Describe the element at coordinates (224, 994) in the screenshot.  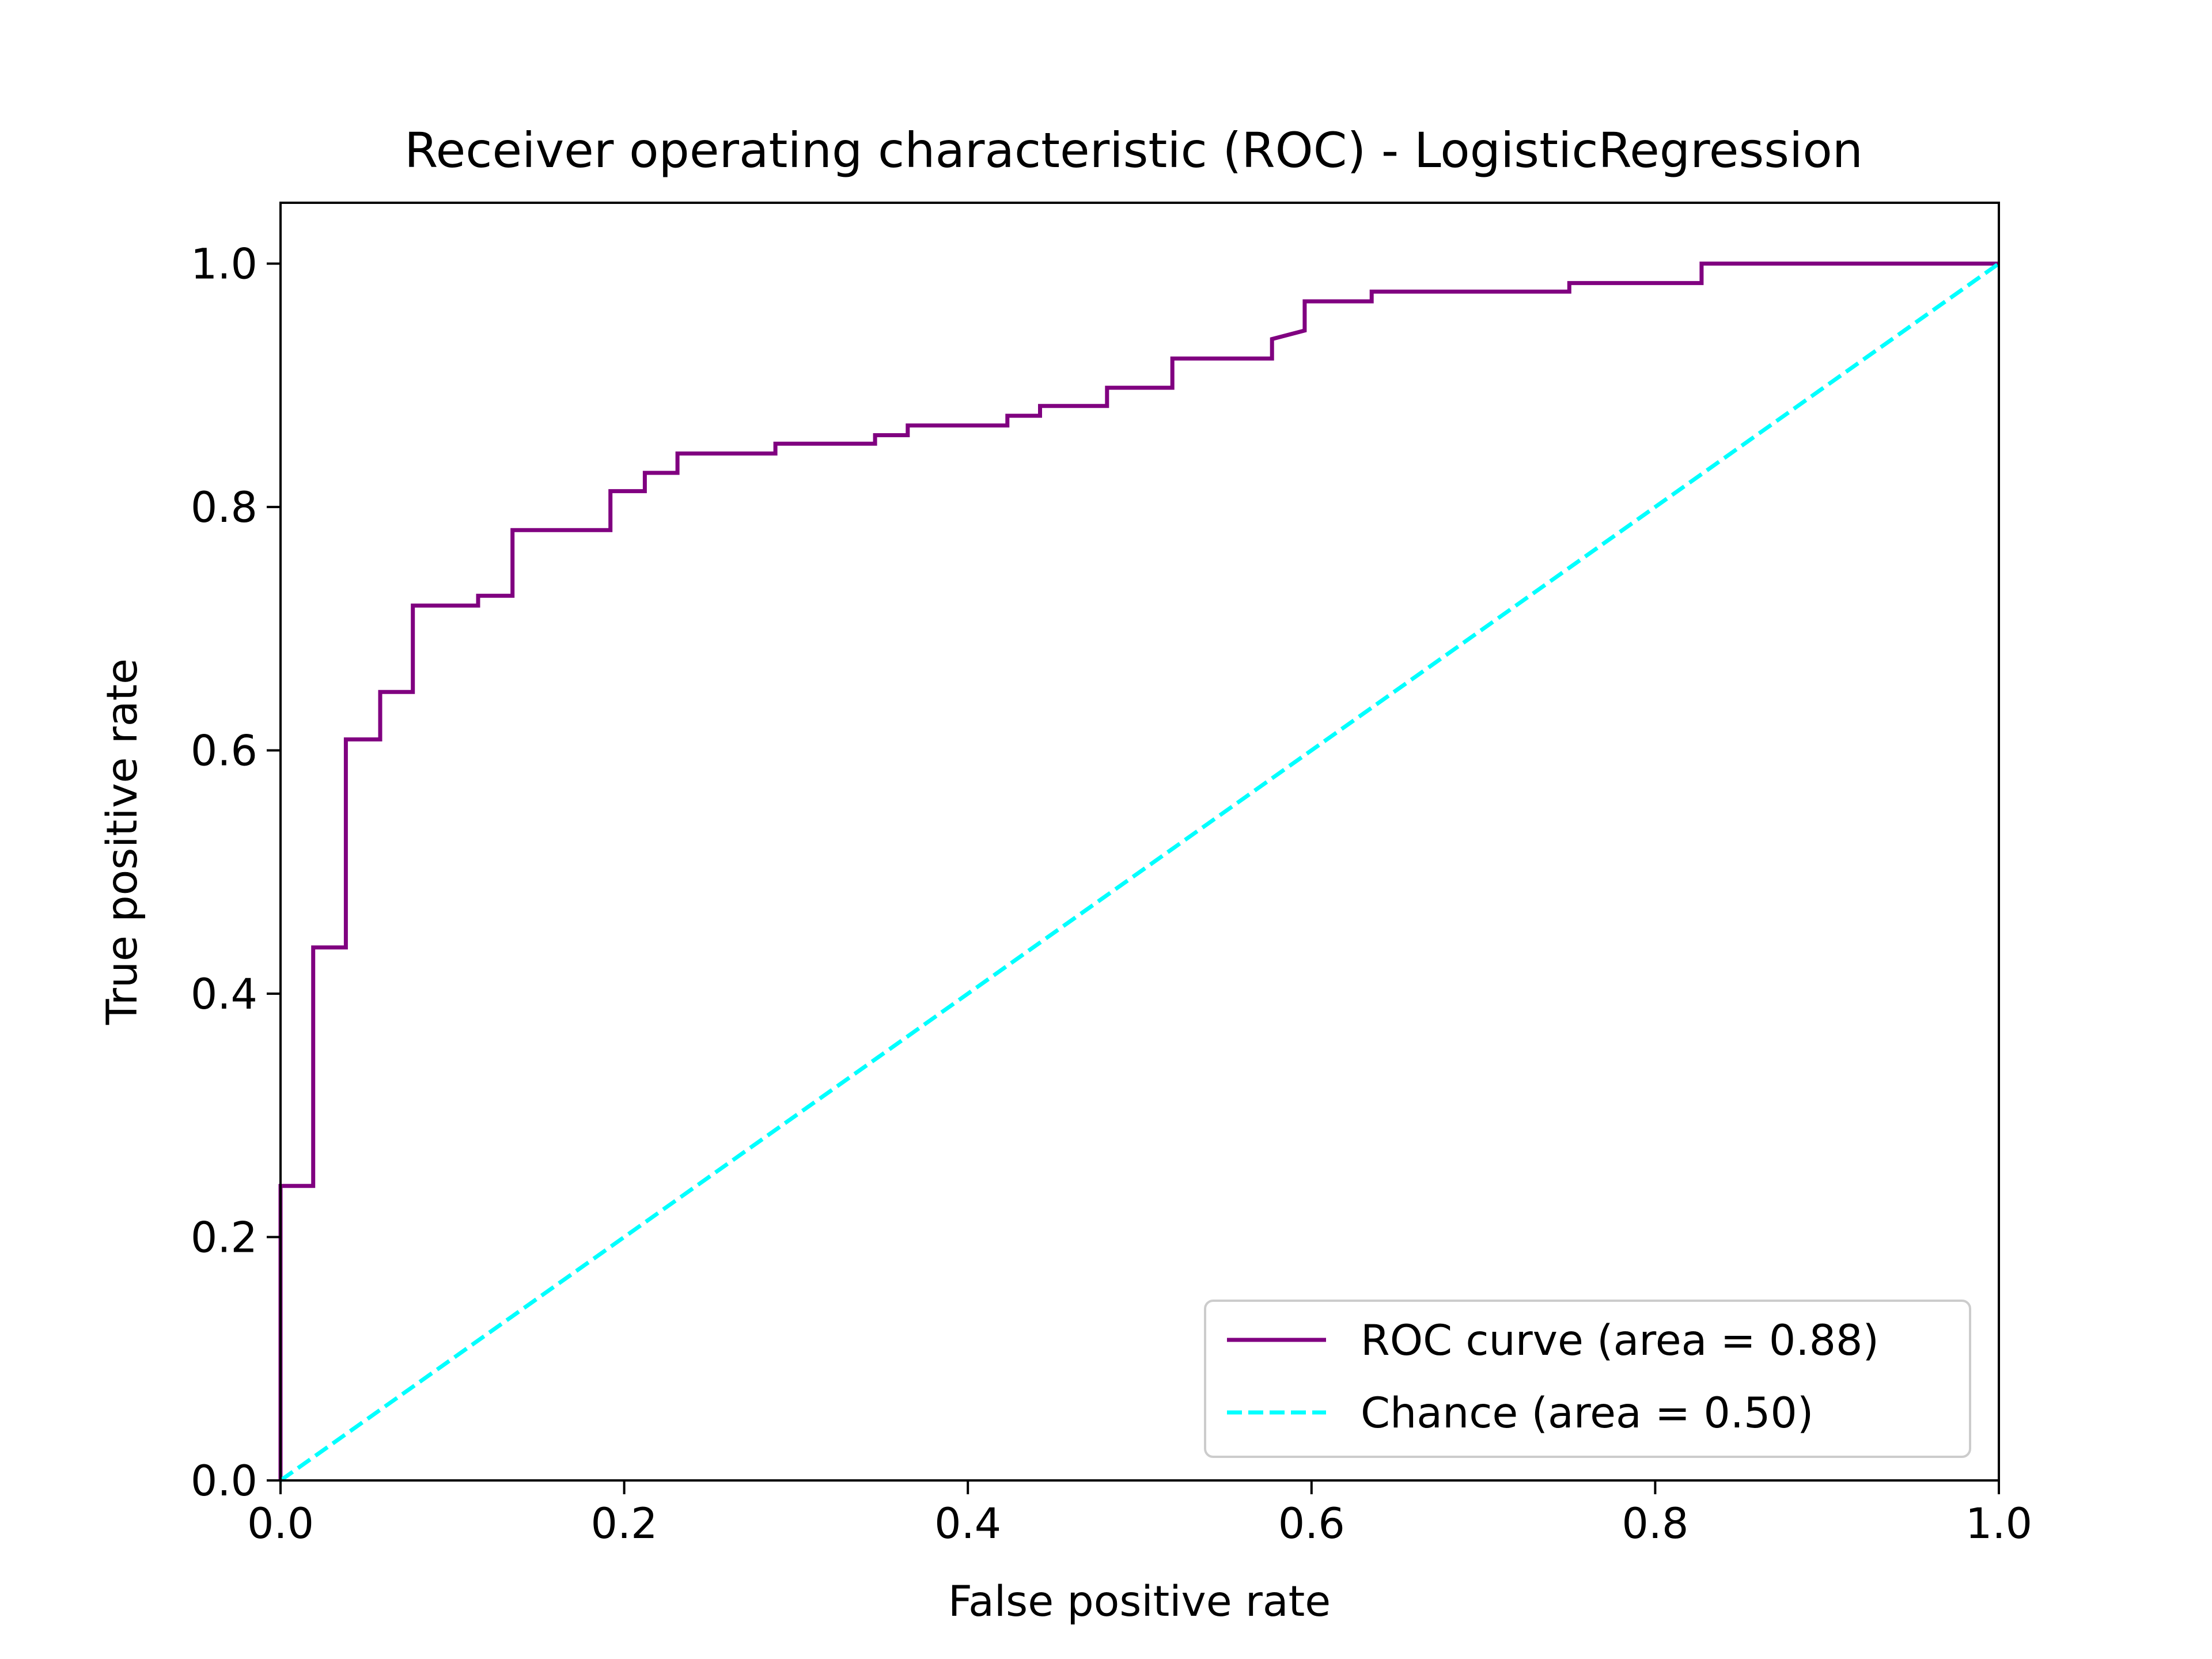
I see `y-tick-label: 0.4` at that location.